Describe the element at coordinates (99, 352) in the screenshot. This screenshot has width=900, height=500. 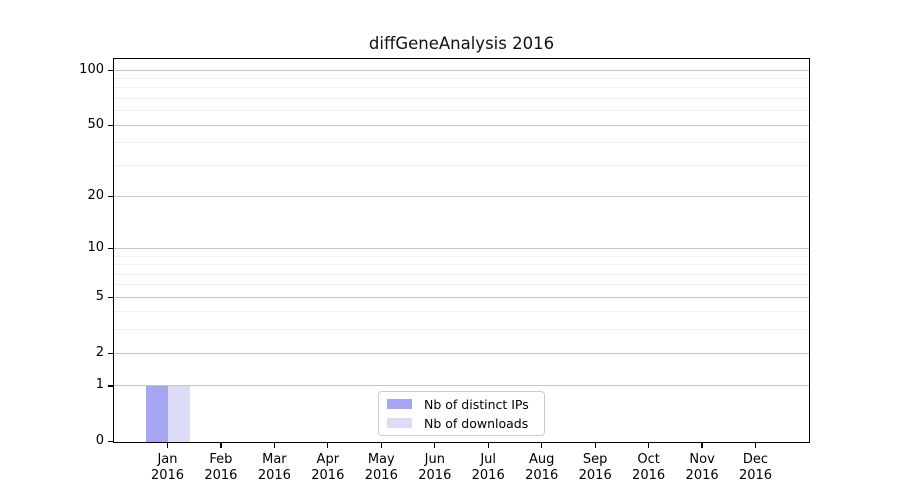
I see `y-tick-label: 2` at that location.